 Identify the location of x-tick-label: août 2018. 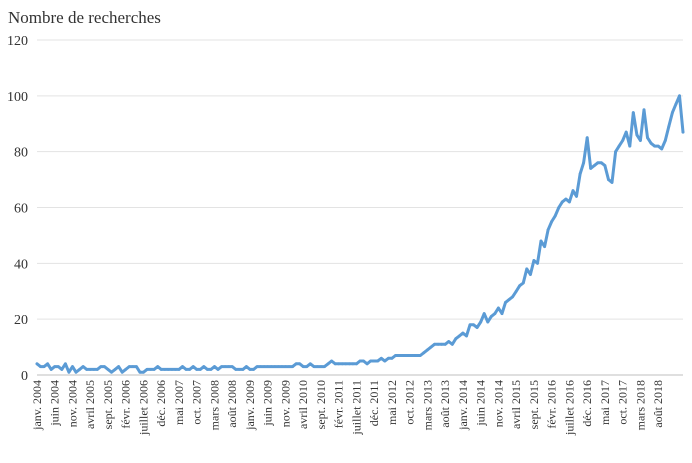
(658, 404).